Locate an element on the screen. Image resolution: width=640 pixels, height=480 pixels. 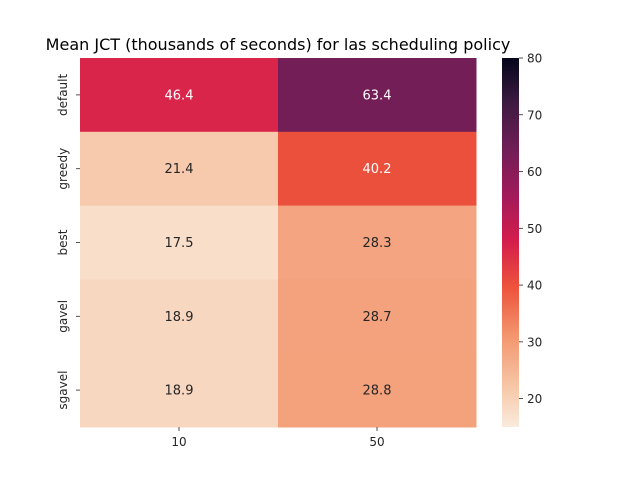
x-tick-label: 50 is located at coordinates (376, 442).